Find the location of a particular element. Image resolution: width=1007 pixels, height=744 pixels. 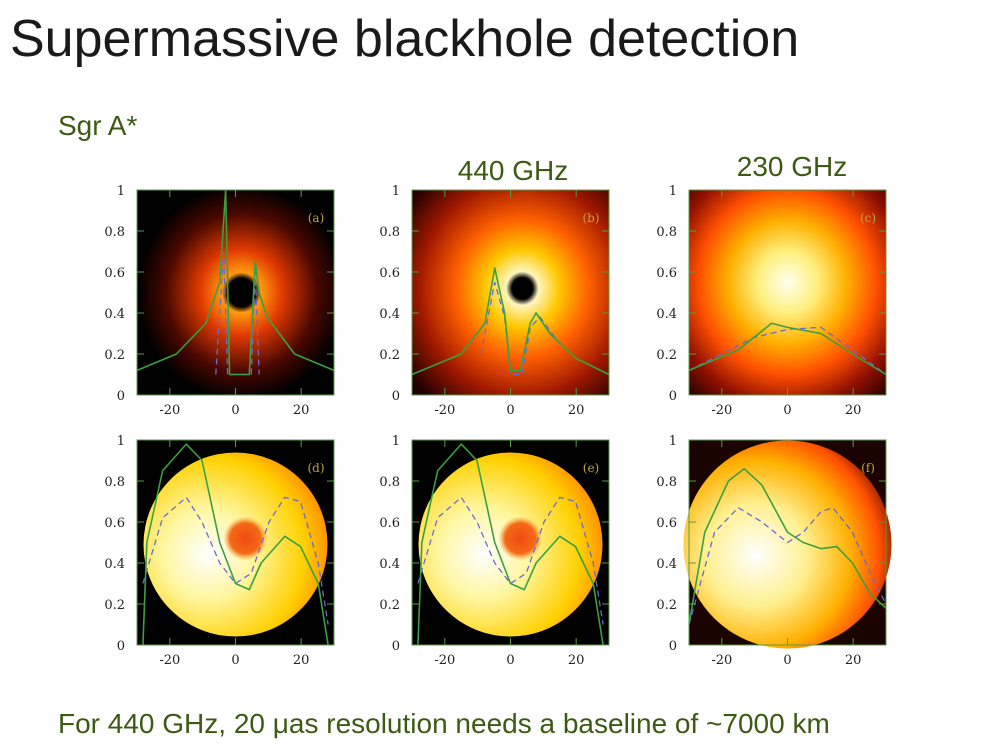

panel: (d) 0 0.2 0.4 0.6 0.8 1 -20 0 20 is located at coordinates (219, 551).